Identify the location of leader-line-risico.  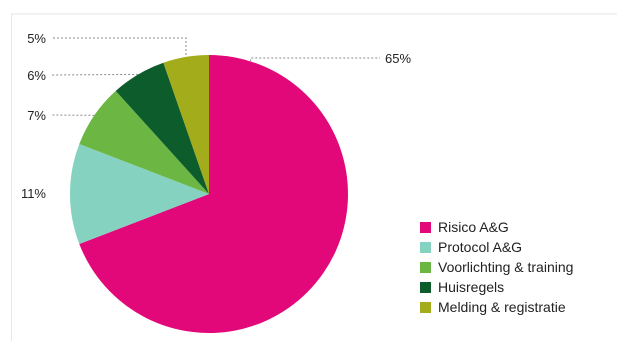
(315, 59).